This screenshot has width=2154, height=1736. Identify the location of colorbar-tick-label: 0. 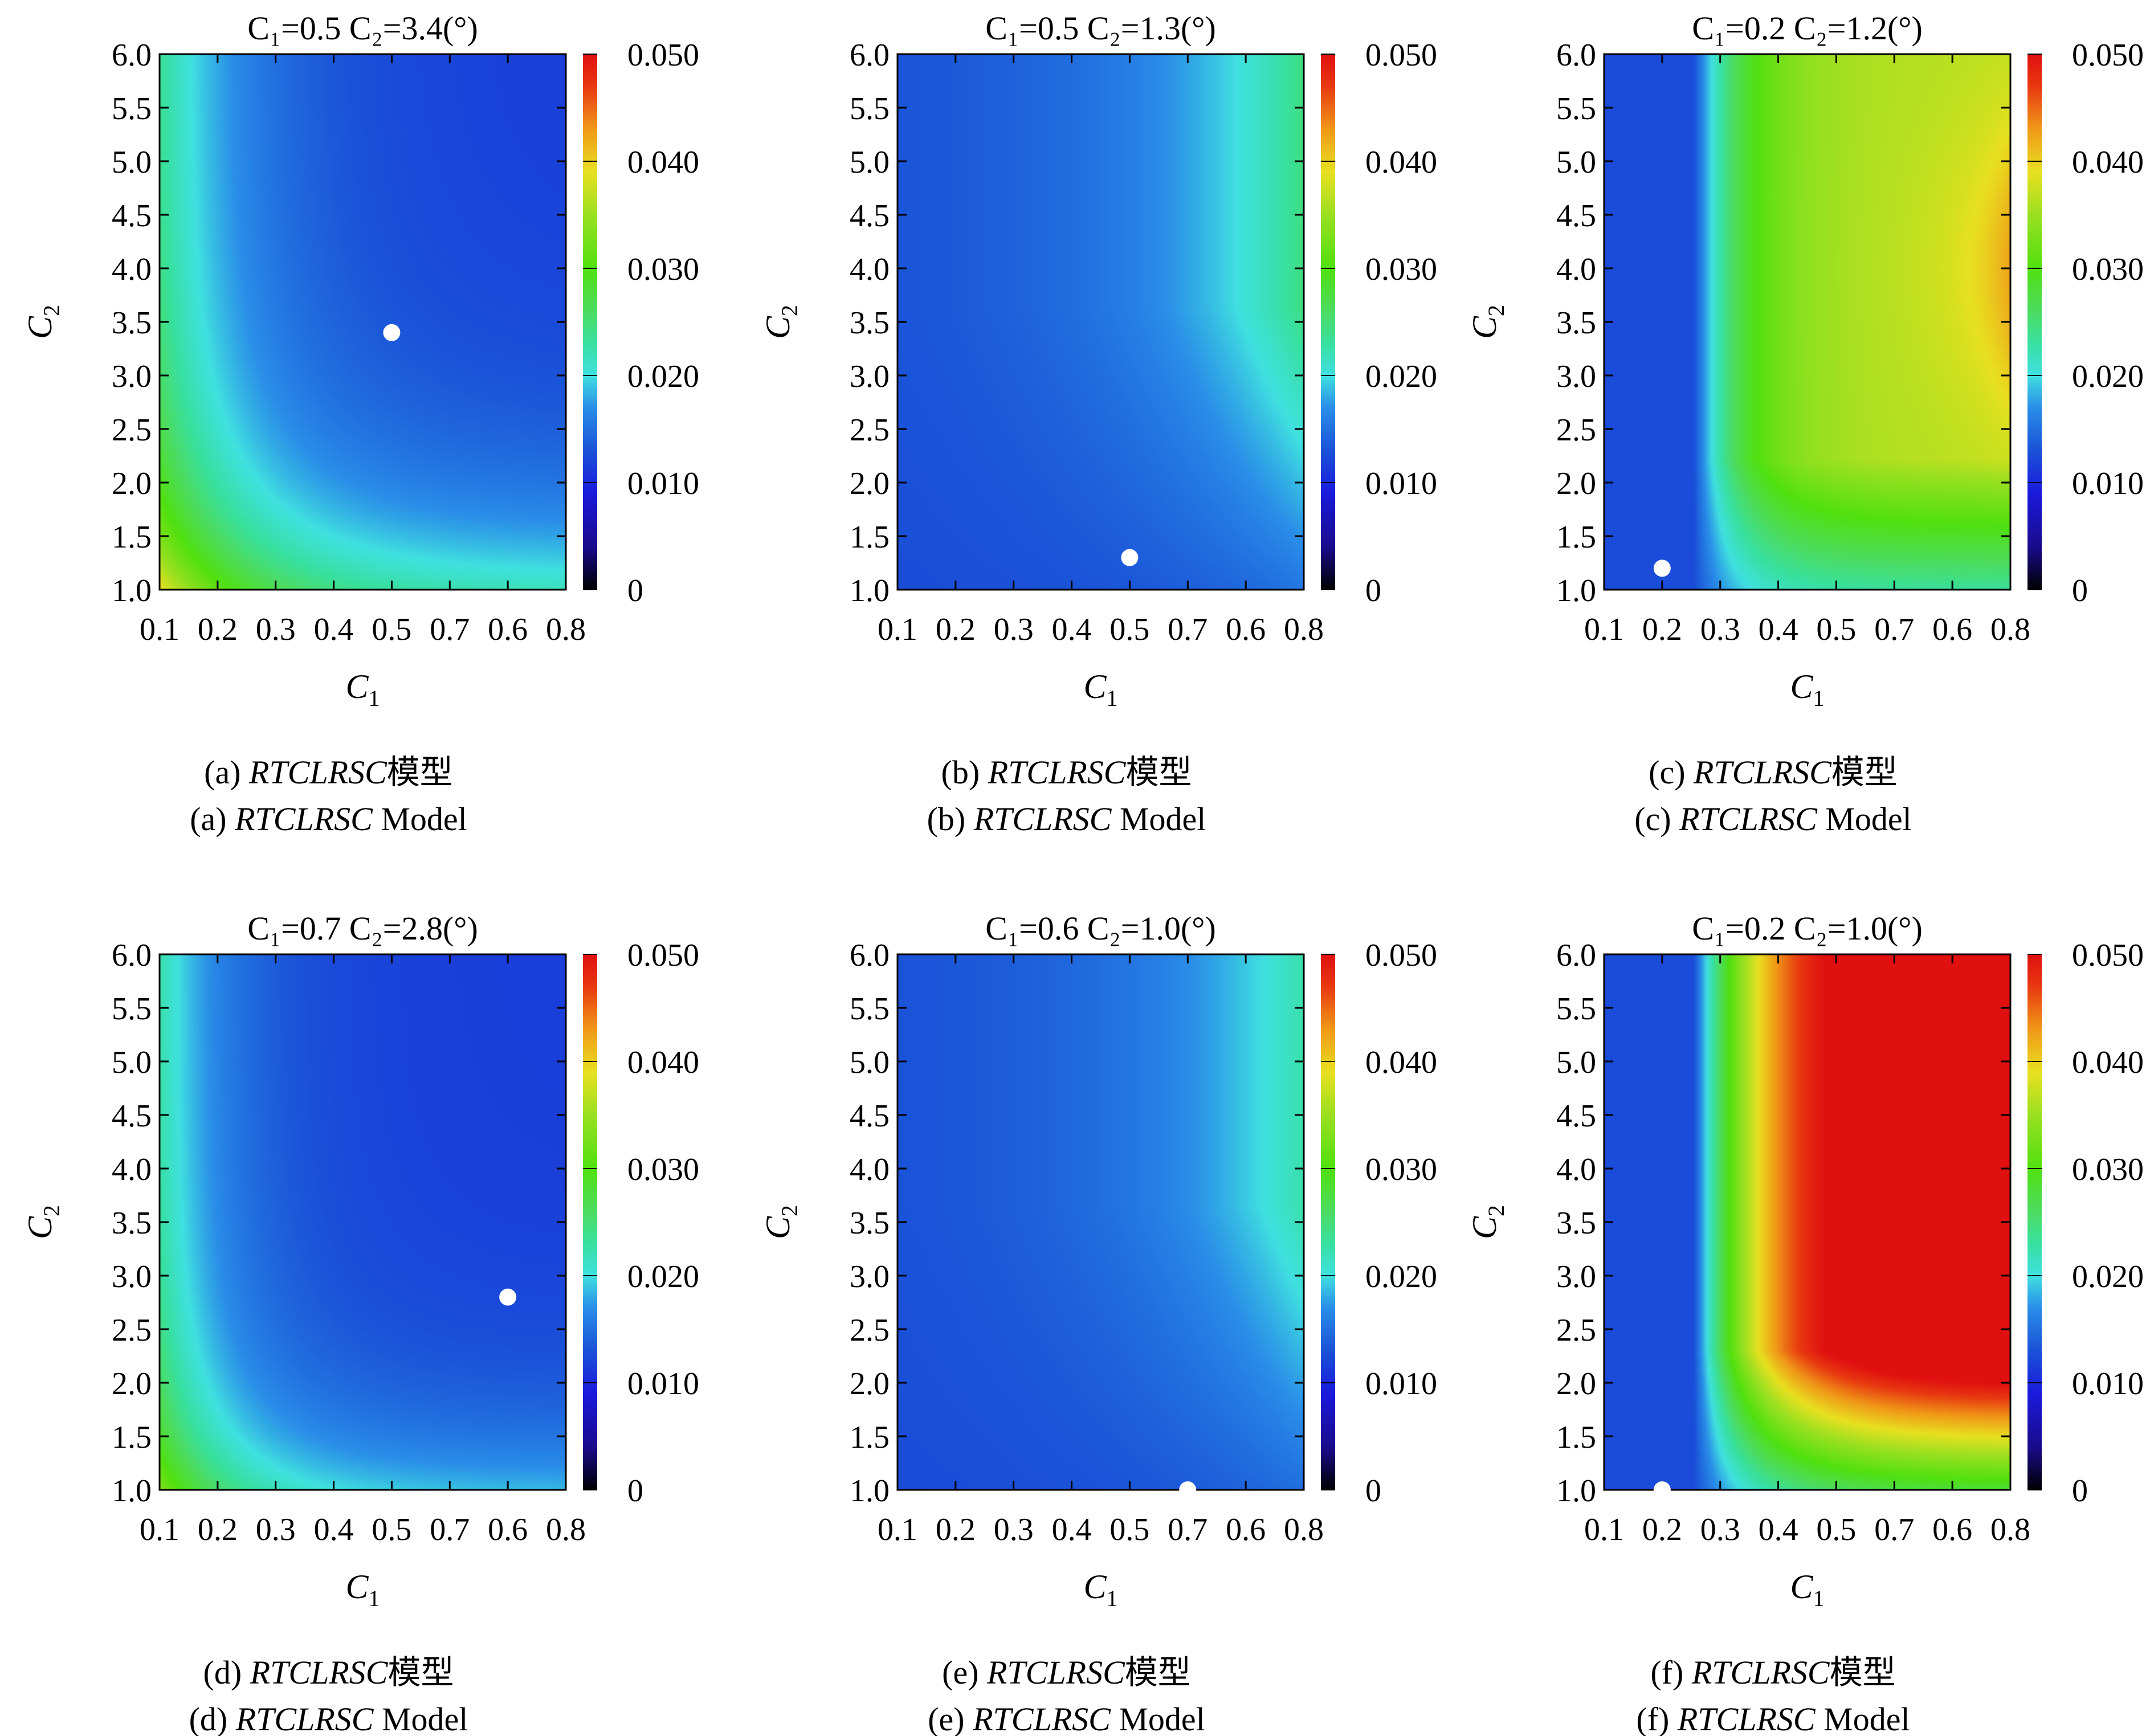
(635, 590).